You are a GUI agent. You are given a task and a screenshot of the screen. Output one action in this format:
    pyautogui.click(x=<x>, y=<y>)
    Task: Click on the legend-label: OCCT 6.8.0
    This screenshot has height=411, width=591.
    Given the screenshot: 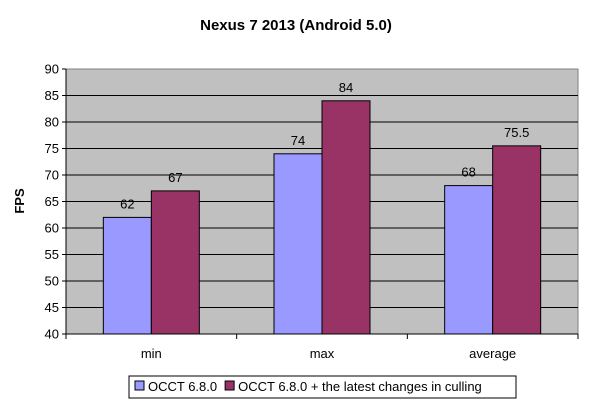 What is the action you would take?
    pyautogui.click(x=182, y=386)
    